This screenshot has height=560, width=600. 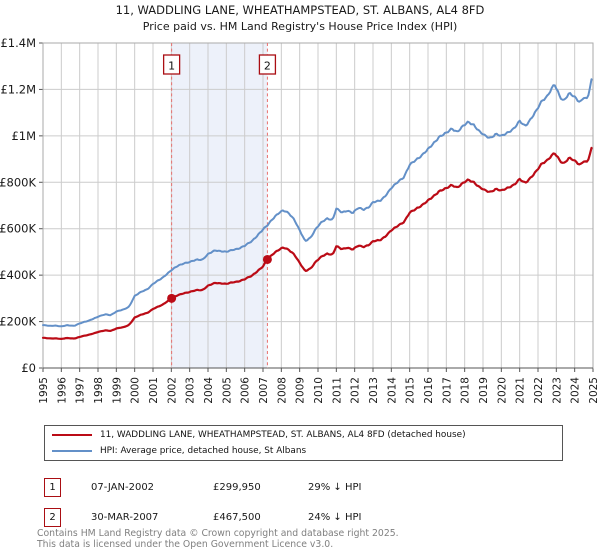 What do you see at coordinates (246, 390) in the screenshot?
I see `svg-text: 2006` at bounding box center [246, 390].